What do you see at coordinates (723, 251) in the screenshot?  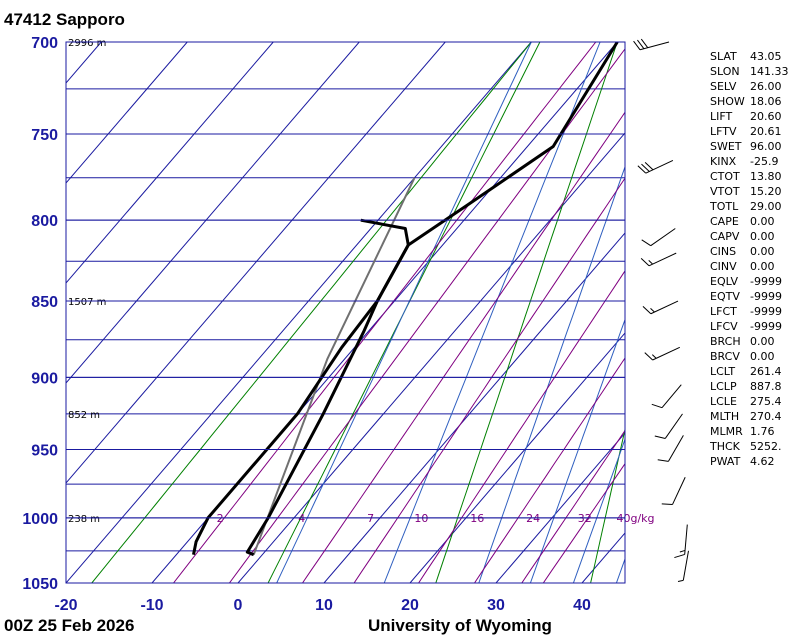 I see `index-key: CINS` at bounding box center [723, 251].